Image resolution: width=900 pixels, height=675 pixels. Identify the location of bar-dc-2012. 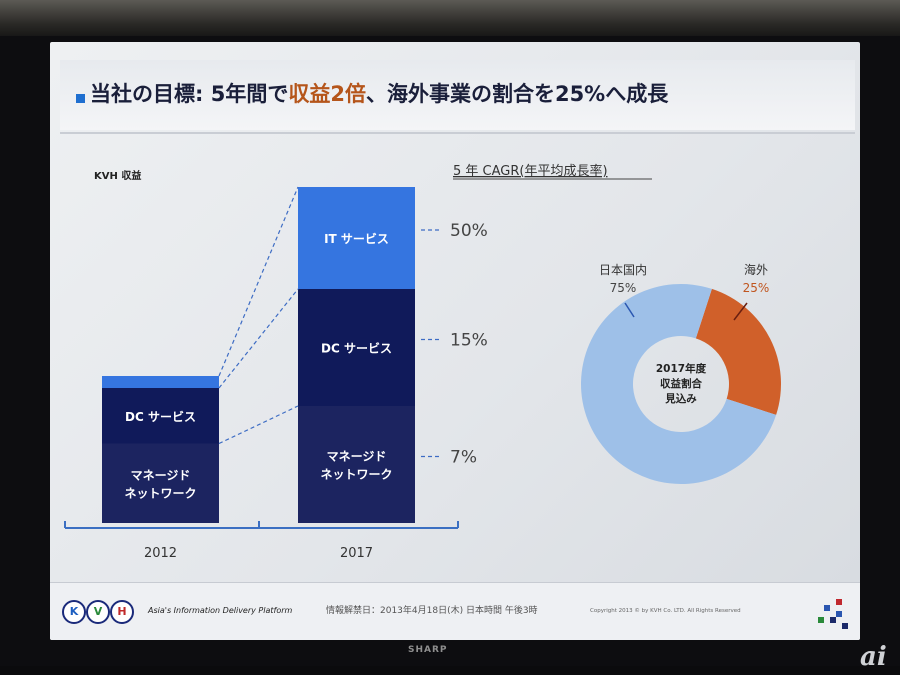
(160, 416).